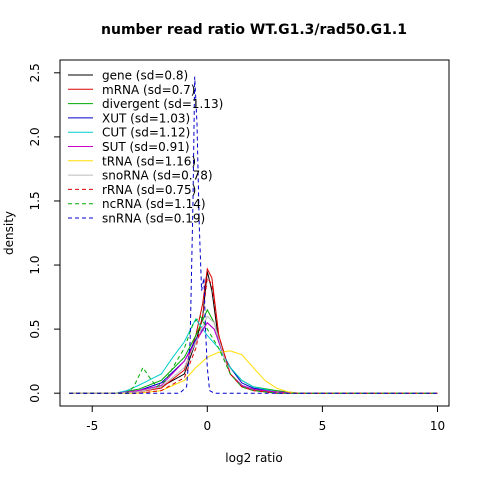 Image resolution: width=480 pixels, height=480 pixels. What do you see at coordinates (92, 426) in the screenshot?
I see `x-tick-label: -5` at bounding box center [92, 426].